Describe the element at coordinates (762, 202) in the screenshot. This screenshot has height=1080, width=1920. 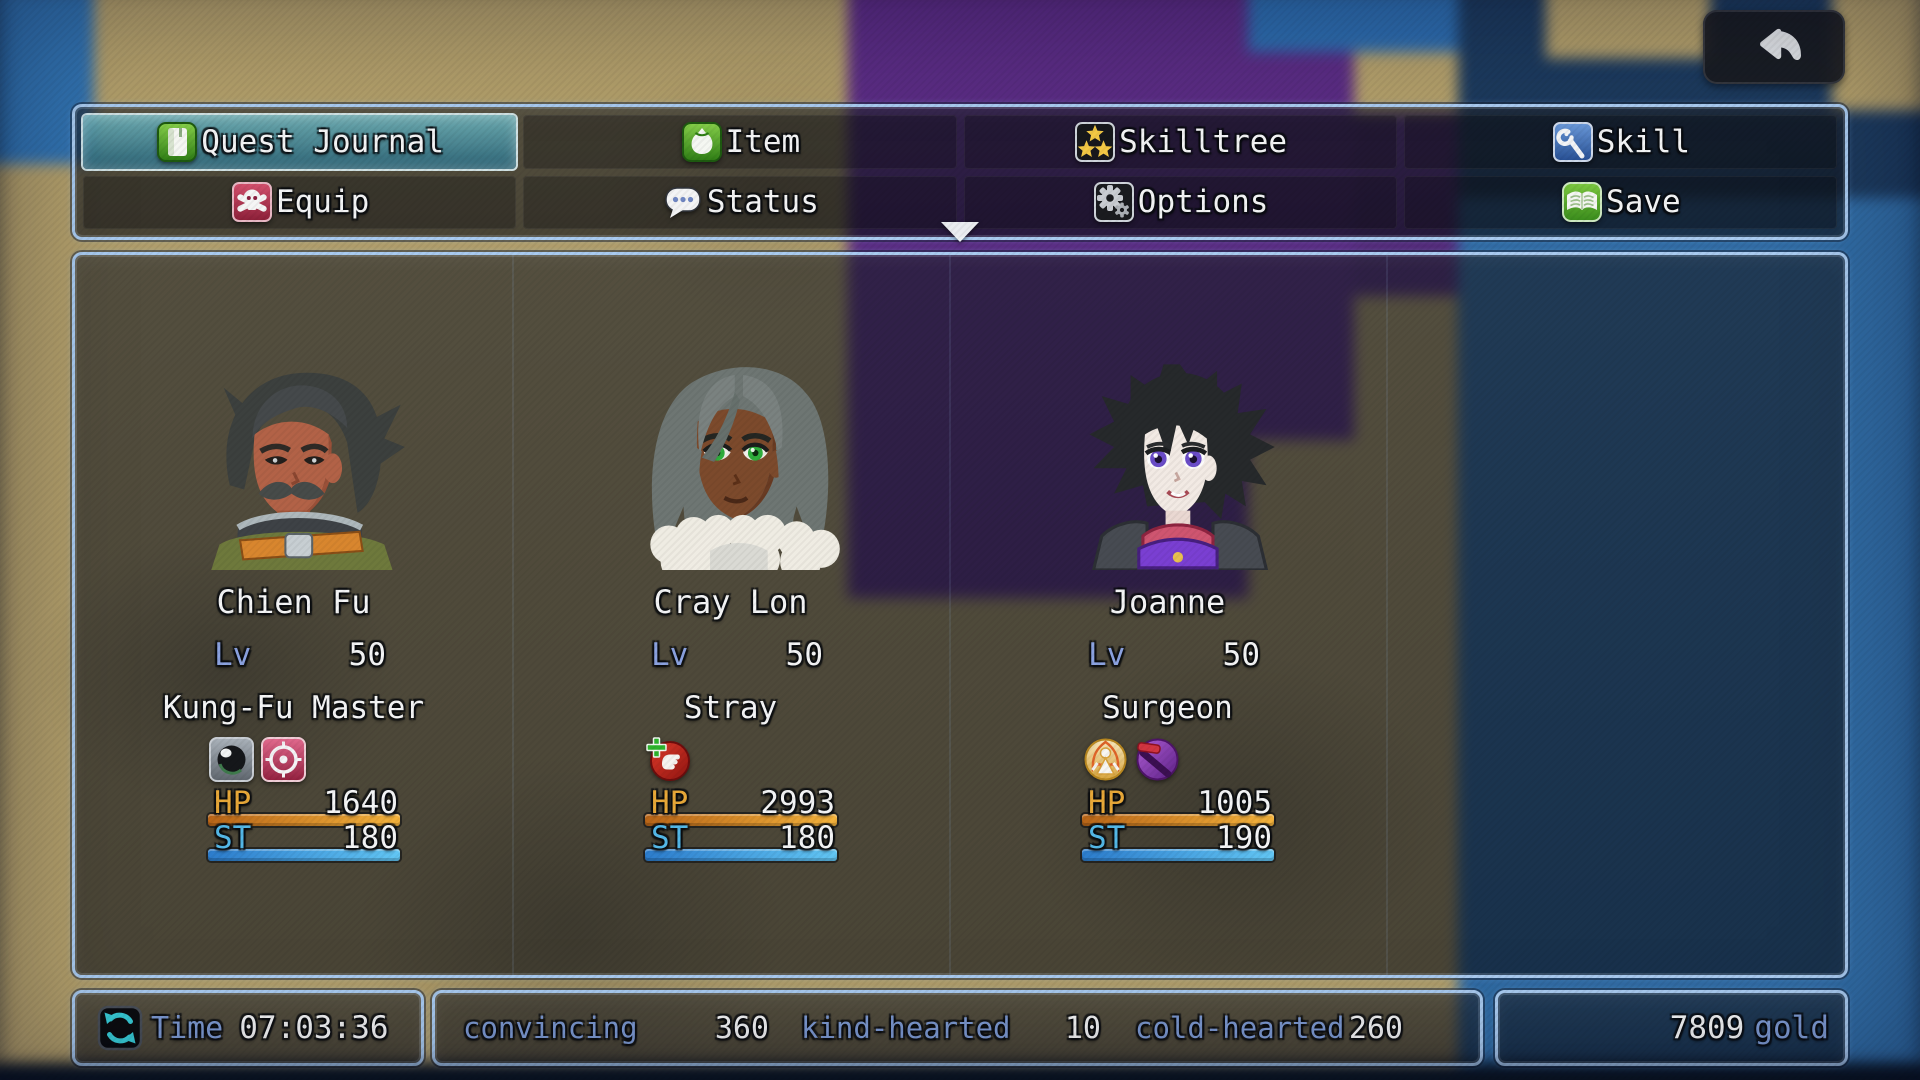
I see `menu-item-label: Status` at that location.